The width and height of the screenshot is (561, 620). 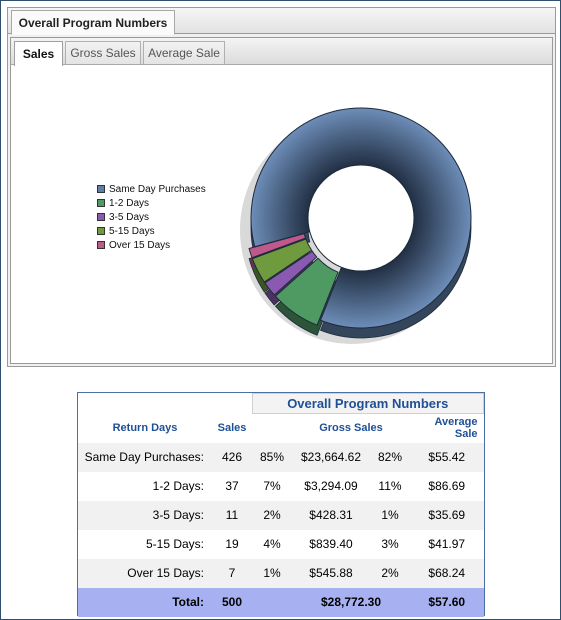 I want to click on gross-percent: 1%, so click(x=390, y=515).